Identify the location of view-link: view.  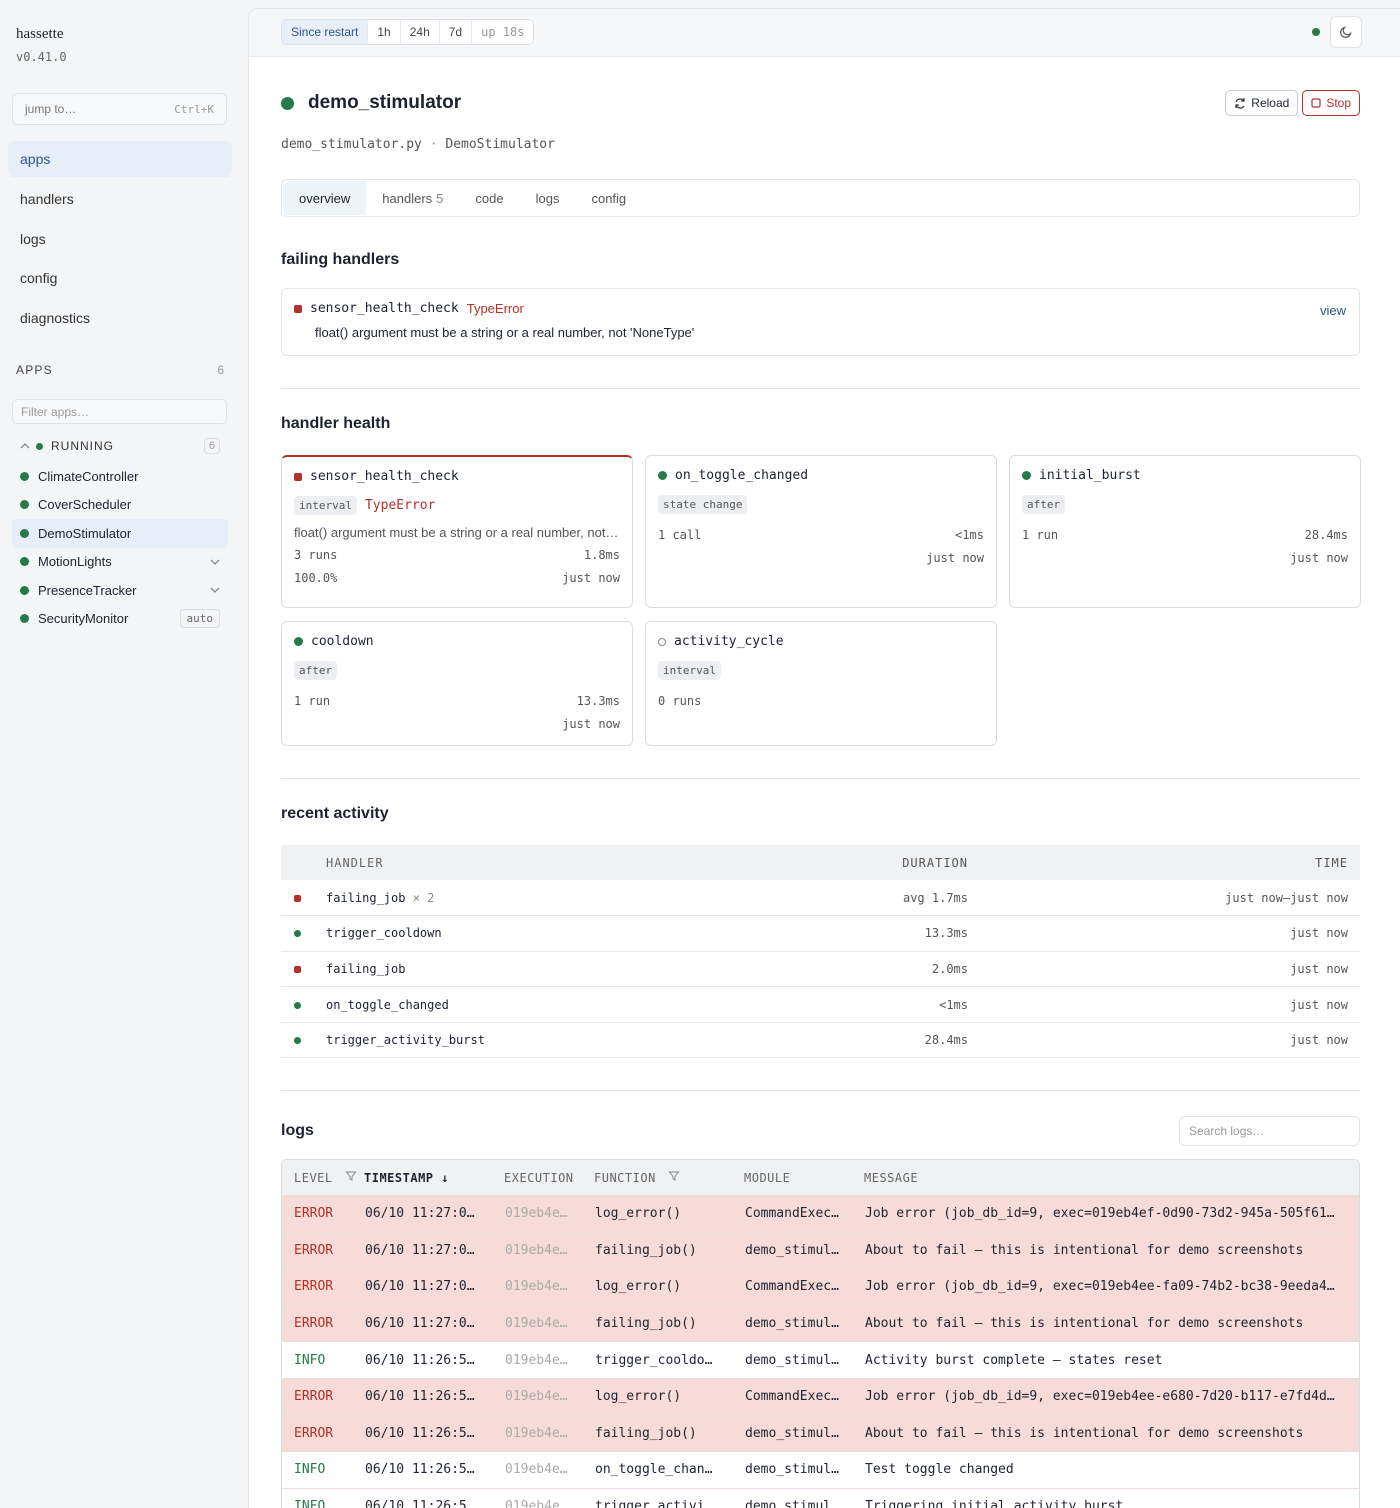
(1332, 310).